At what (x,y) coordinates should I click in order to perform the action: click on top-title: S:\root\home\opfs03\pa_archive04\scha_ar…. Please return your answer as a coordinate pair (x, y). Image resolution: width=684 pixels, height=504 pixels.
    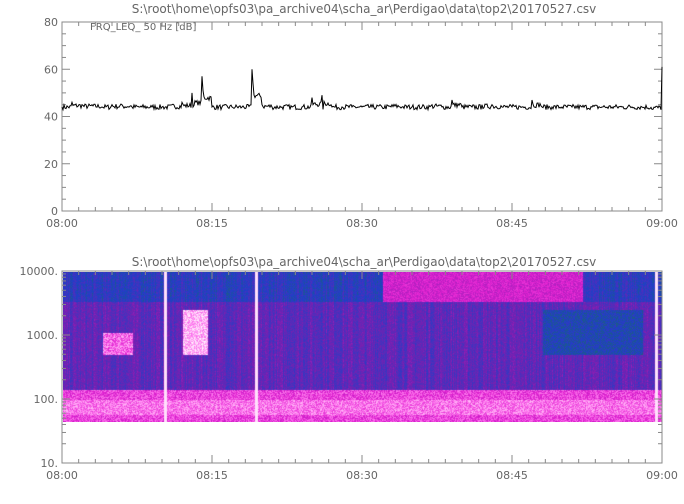
    Looking at the image, I should click on (364, 9).